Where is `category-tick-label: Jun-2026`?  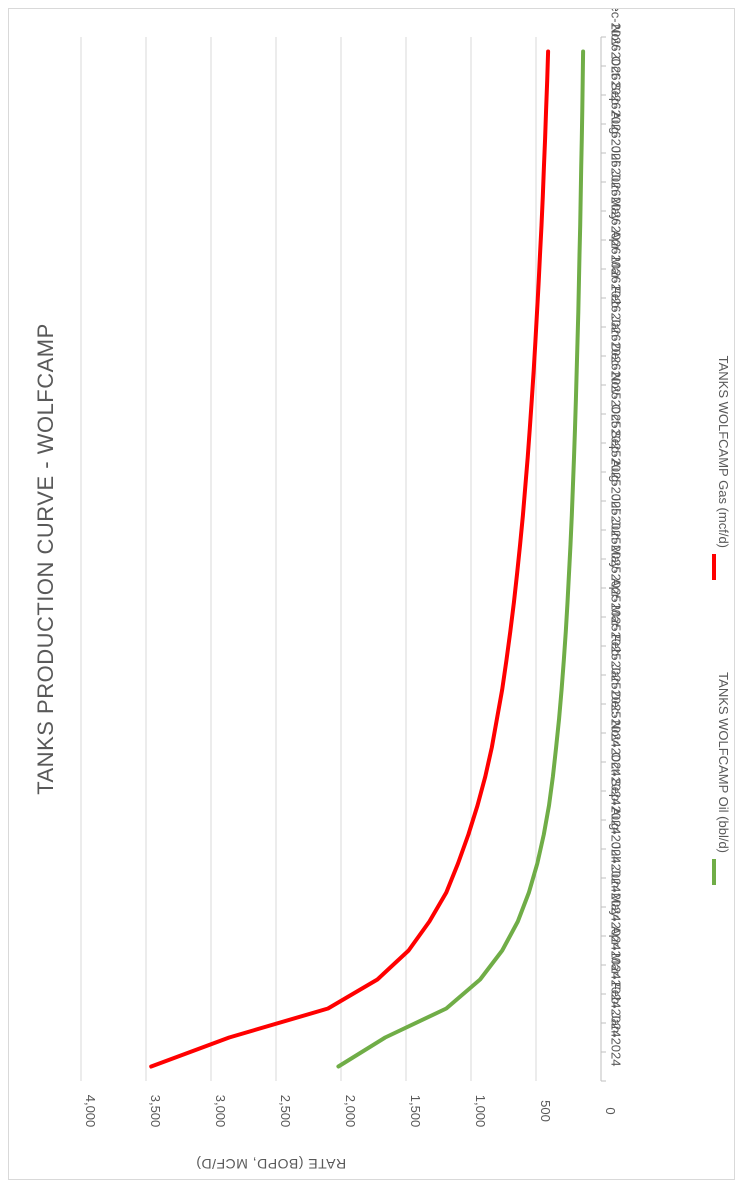
category-tick-label: Jun-2026 is located at coordinates (616, 198).